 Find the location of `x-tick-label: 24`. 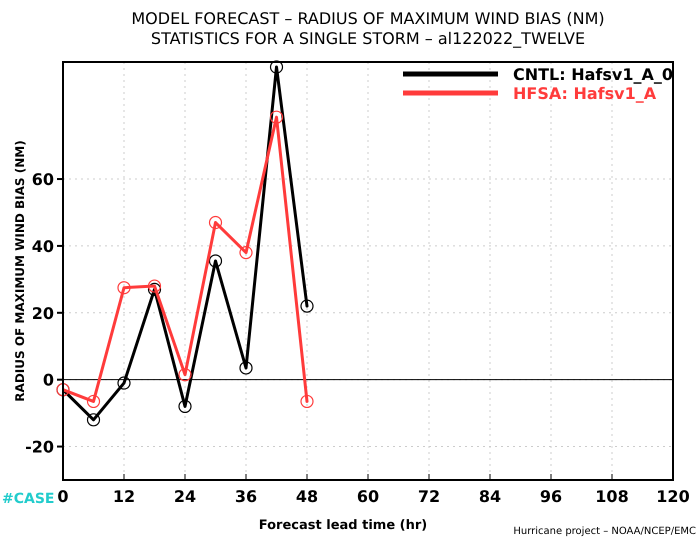

x-tick-label: 24 is located at coordinates (185, 496).